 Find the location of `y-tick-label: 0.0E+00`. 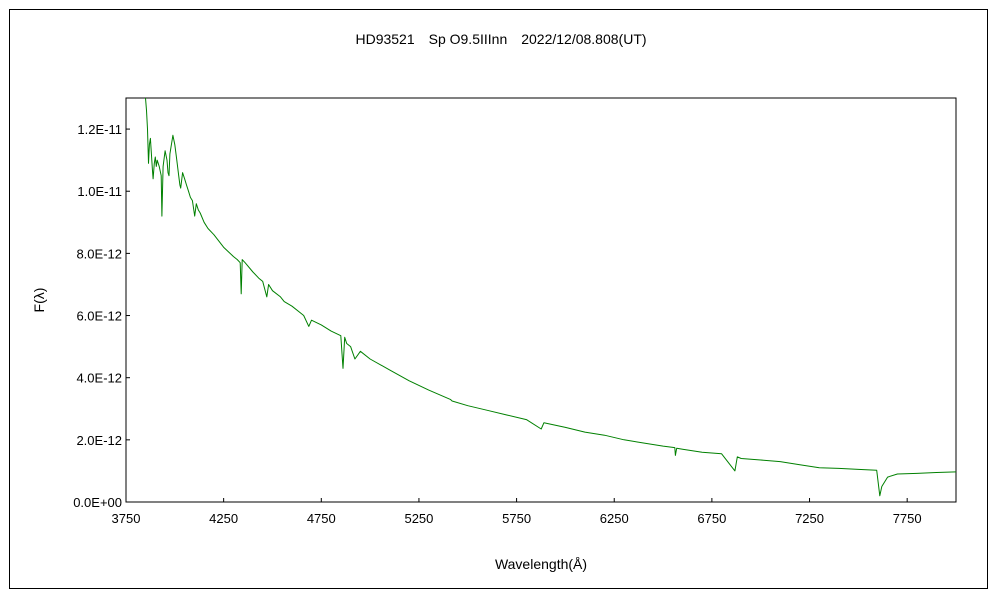

y-tick-label: 0.0E+00 is located at coordinates (97, 502).